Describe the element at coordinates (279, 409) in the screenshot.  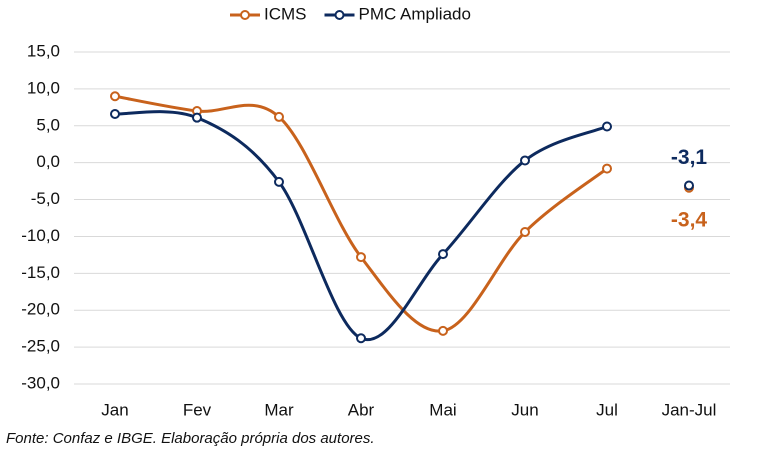
I see `x-tick-label: Mar` at that location.